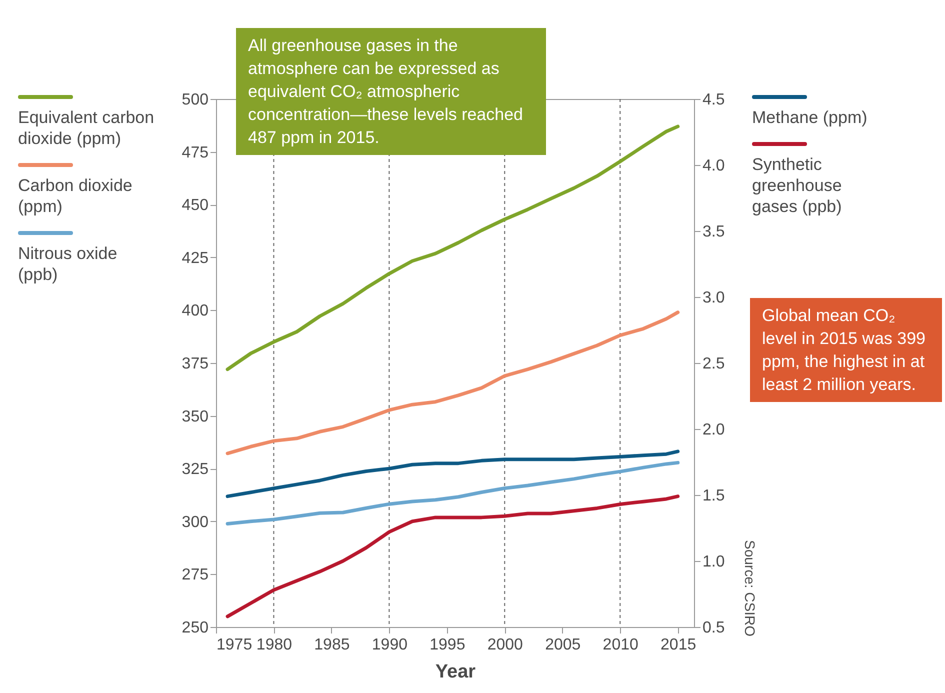 This screenshot has height=693, width=945. I want to click on y-tick-label: 375, so click(195, 364).